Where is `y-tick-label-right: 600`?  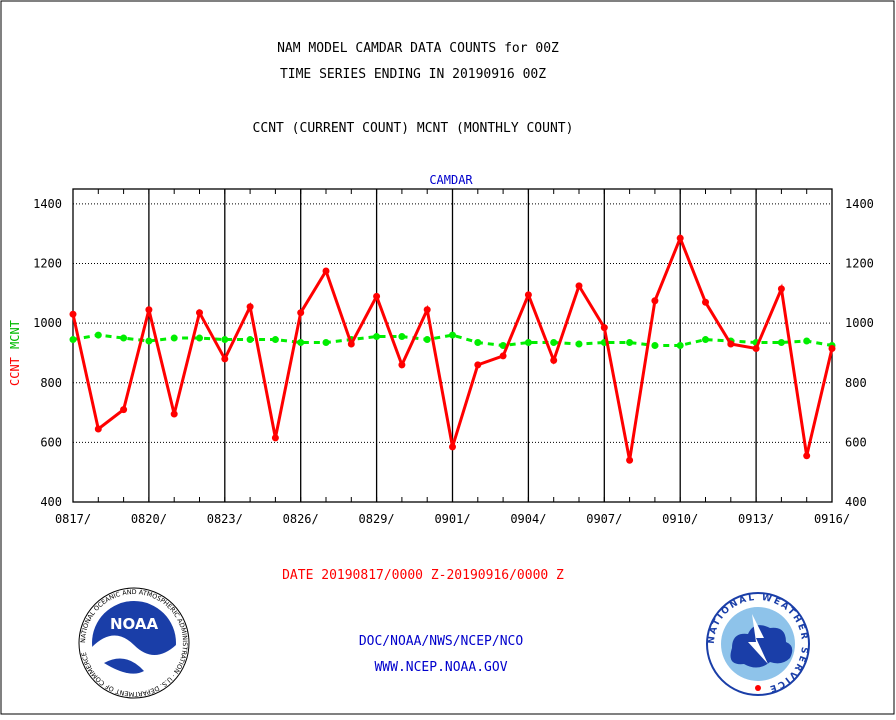 y-tick-label-right: 600 is located at coordinates (856, 442).